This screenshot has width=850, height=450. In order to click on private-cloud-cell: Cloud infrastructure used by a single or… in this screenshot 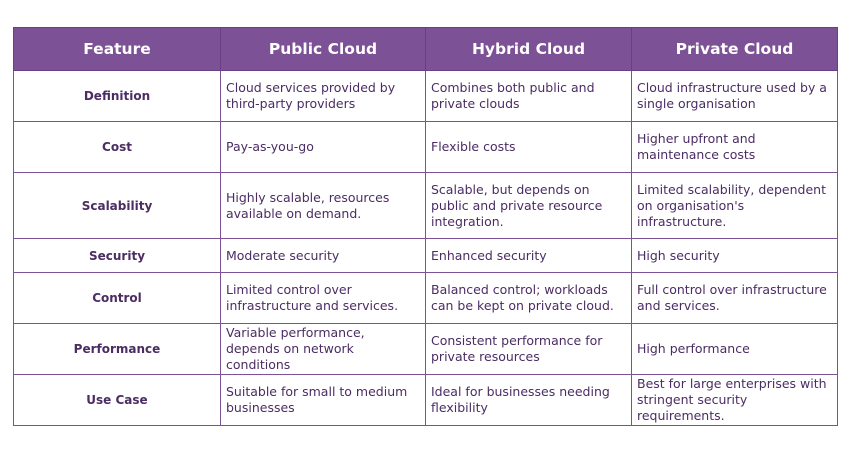, I will do `click(734, 96)`.